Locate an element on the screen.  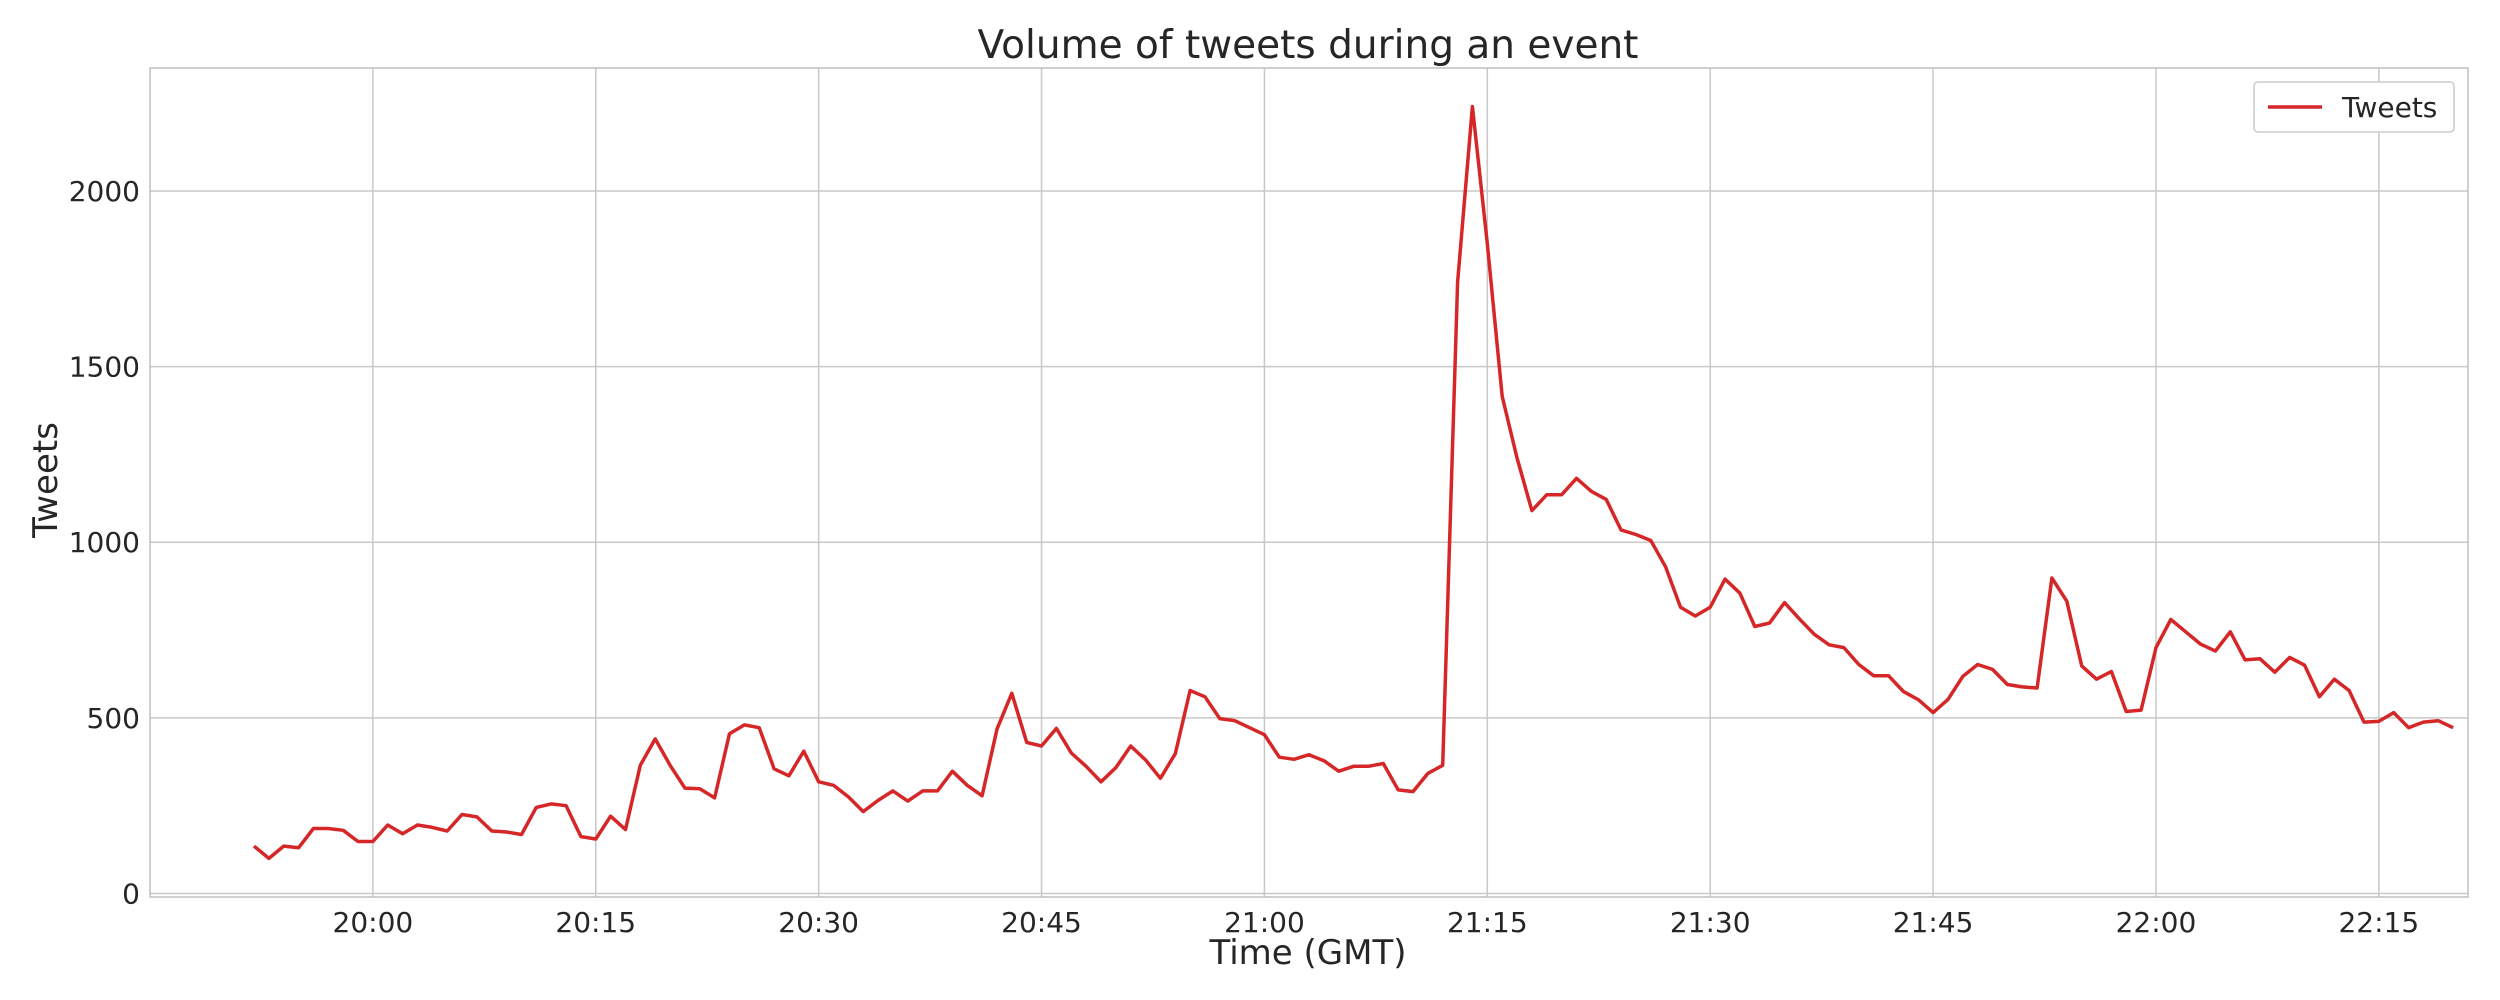
y-tick-label: 1000 is located at coordinates (104, 542).